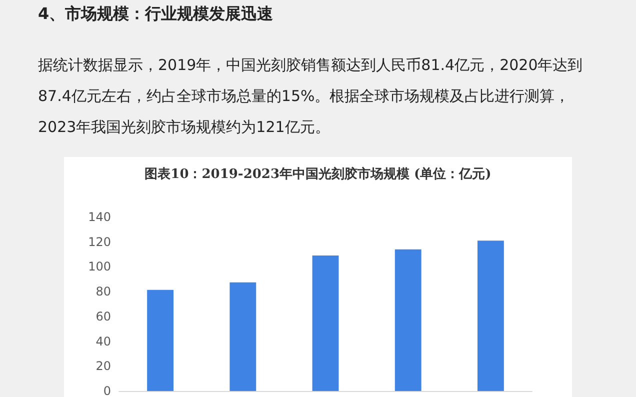  What do you see at coordinates (103, 341) in the screenshot?
I see `y-tick-label: 40` at bounding box center [103, 341].